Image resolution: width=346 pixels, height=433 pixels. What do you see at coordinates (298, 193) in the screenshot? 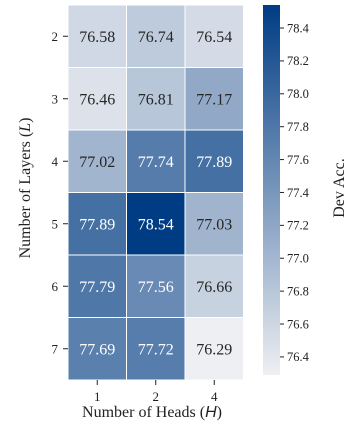
I see `colorbar-tick-label: 77.4` at bounding box center [298, 193].